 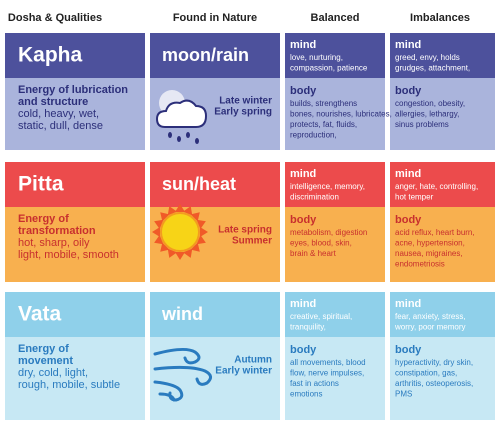 I want to click on text-line: hyperactivity, dry skin,, so click(x=434, y=362).